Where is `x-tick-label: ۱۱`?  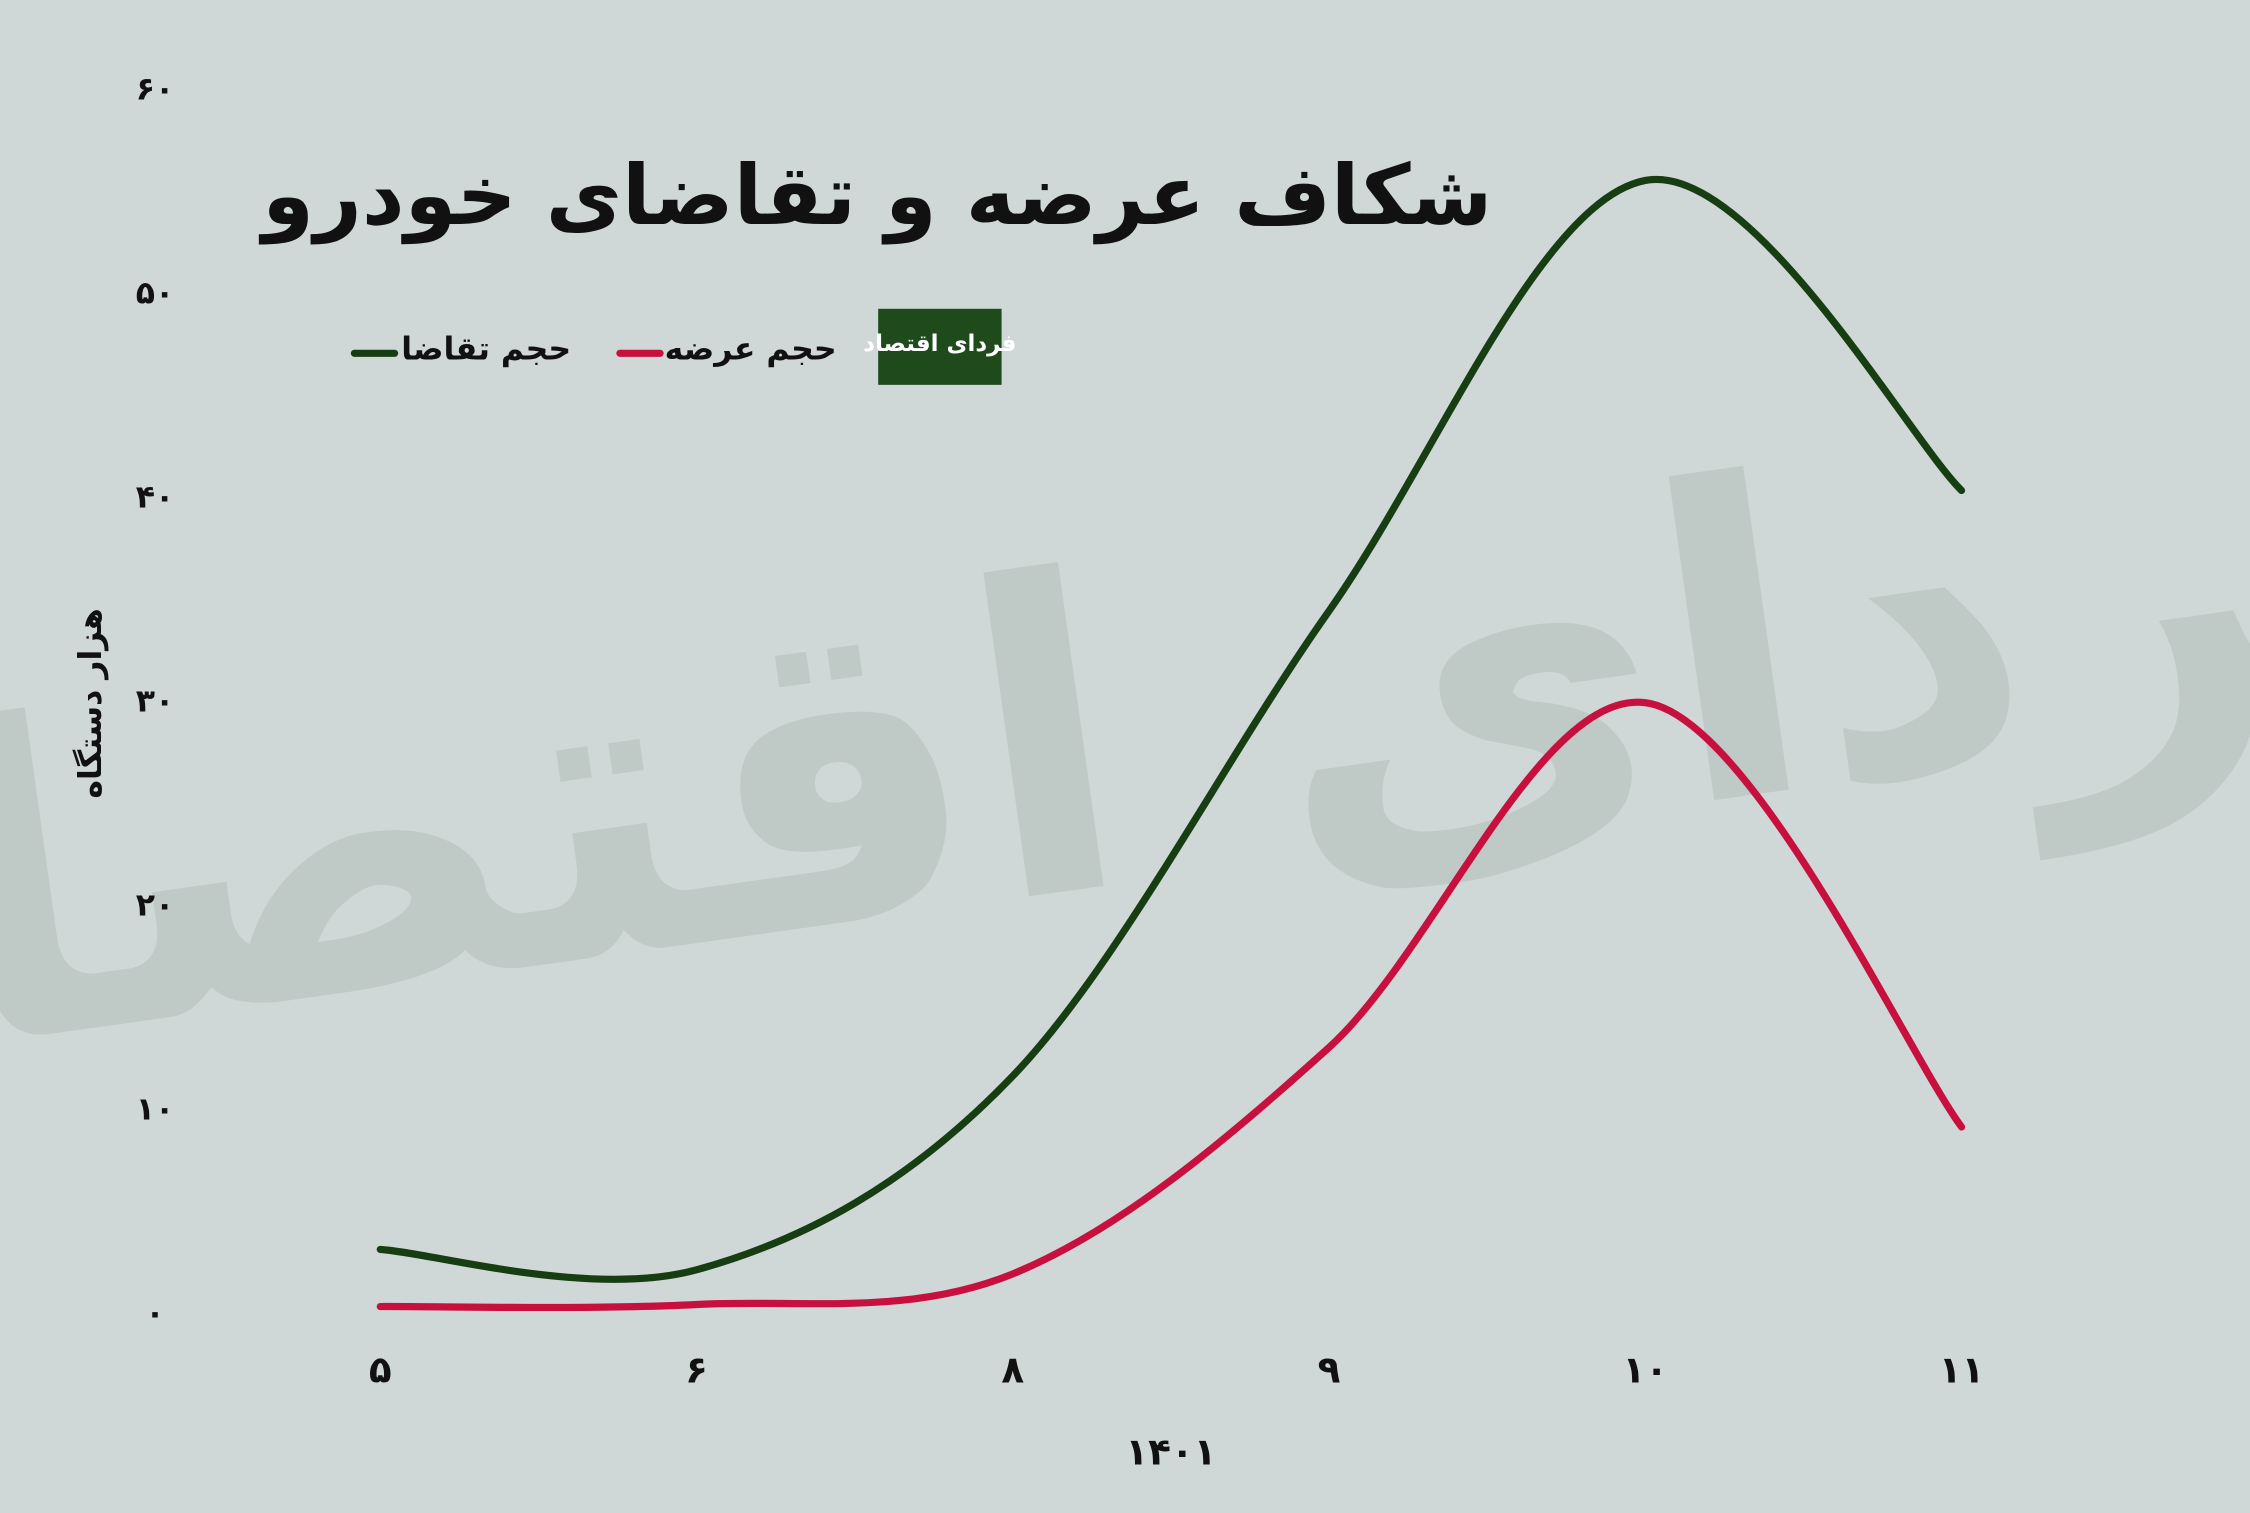 x-tick-label: ۱۱ is located at coordinates (1962, 1370).